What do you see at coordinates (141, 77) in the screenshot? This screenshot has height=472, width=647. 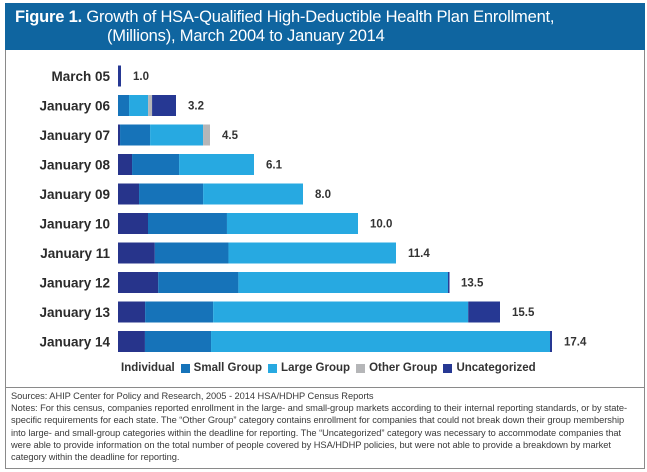 I see `total-value-label: 1.0` at bounding box center [141, 77].